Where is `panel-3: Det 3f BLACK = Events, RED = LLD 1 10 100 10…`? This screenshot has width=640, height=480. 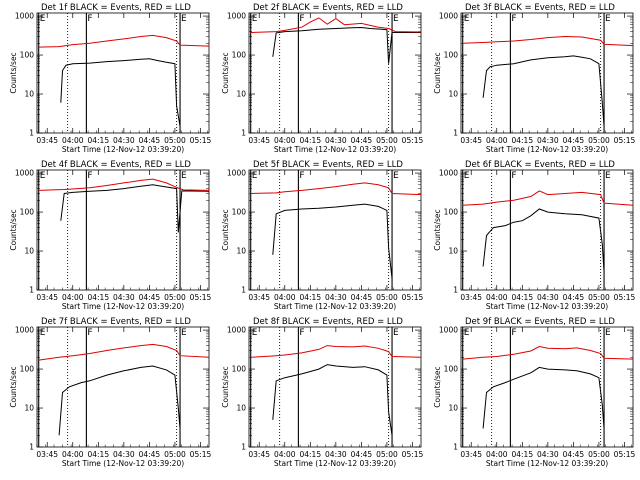 panel-3: Det 3f BLACK = Events, RED = LLD 1 10 100 10… is located at coordinates (534, 78).